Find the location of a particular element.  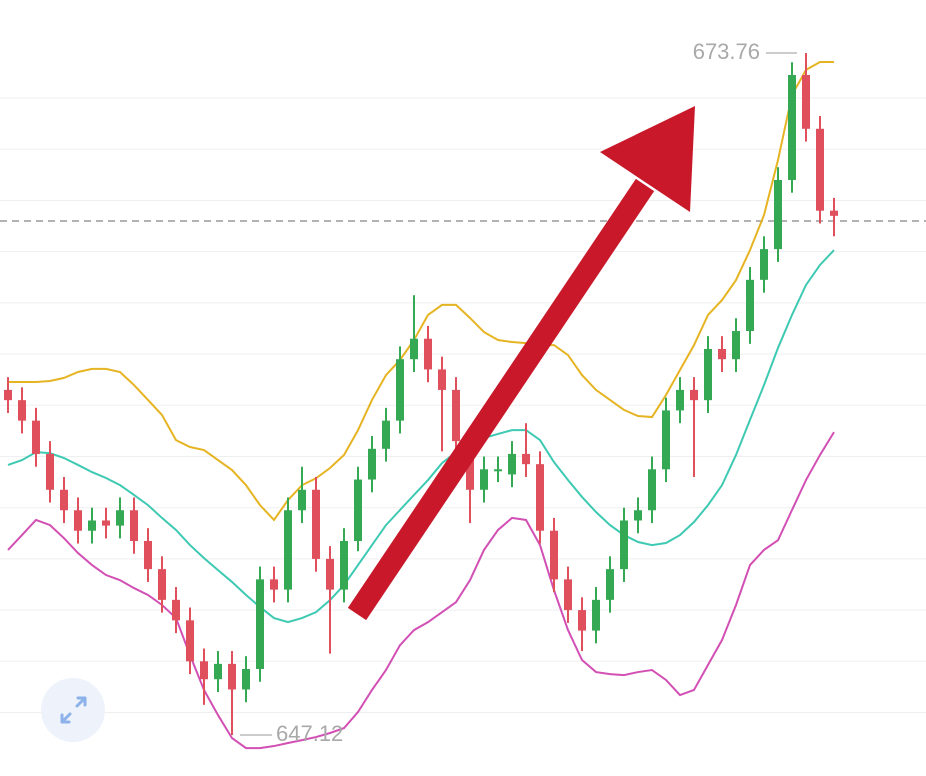

expand-button-bg is located at coordinates (73, 710).